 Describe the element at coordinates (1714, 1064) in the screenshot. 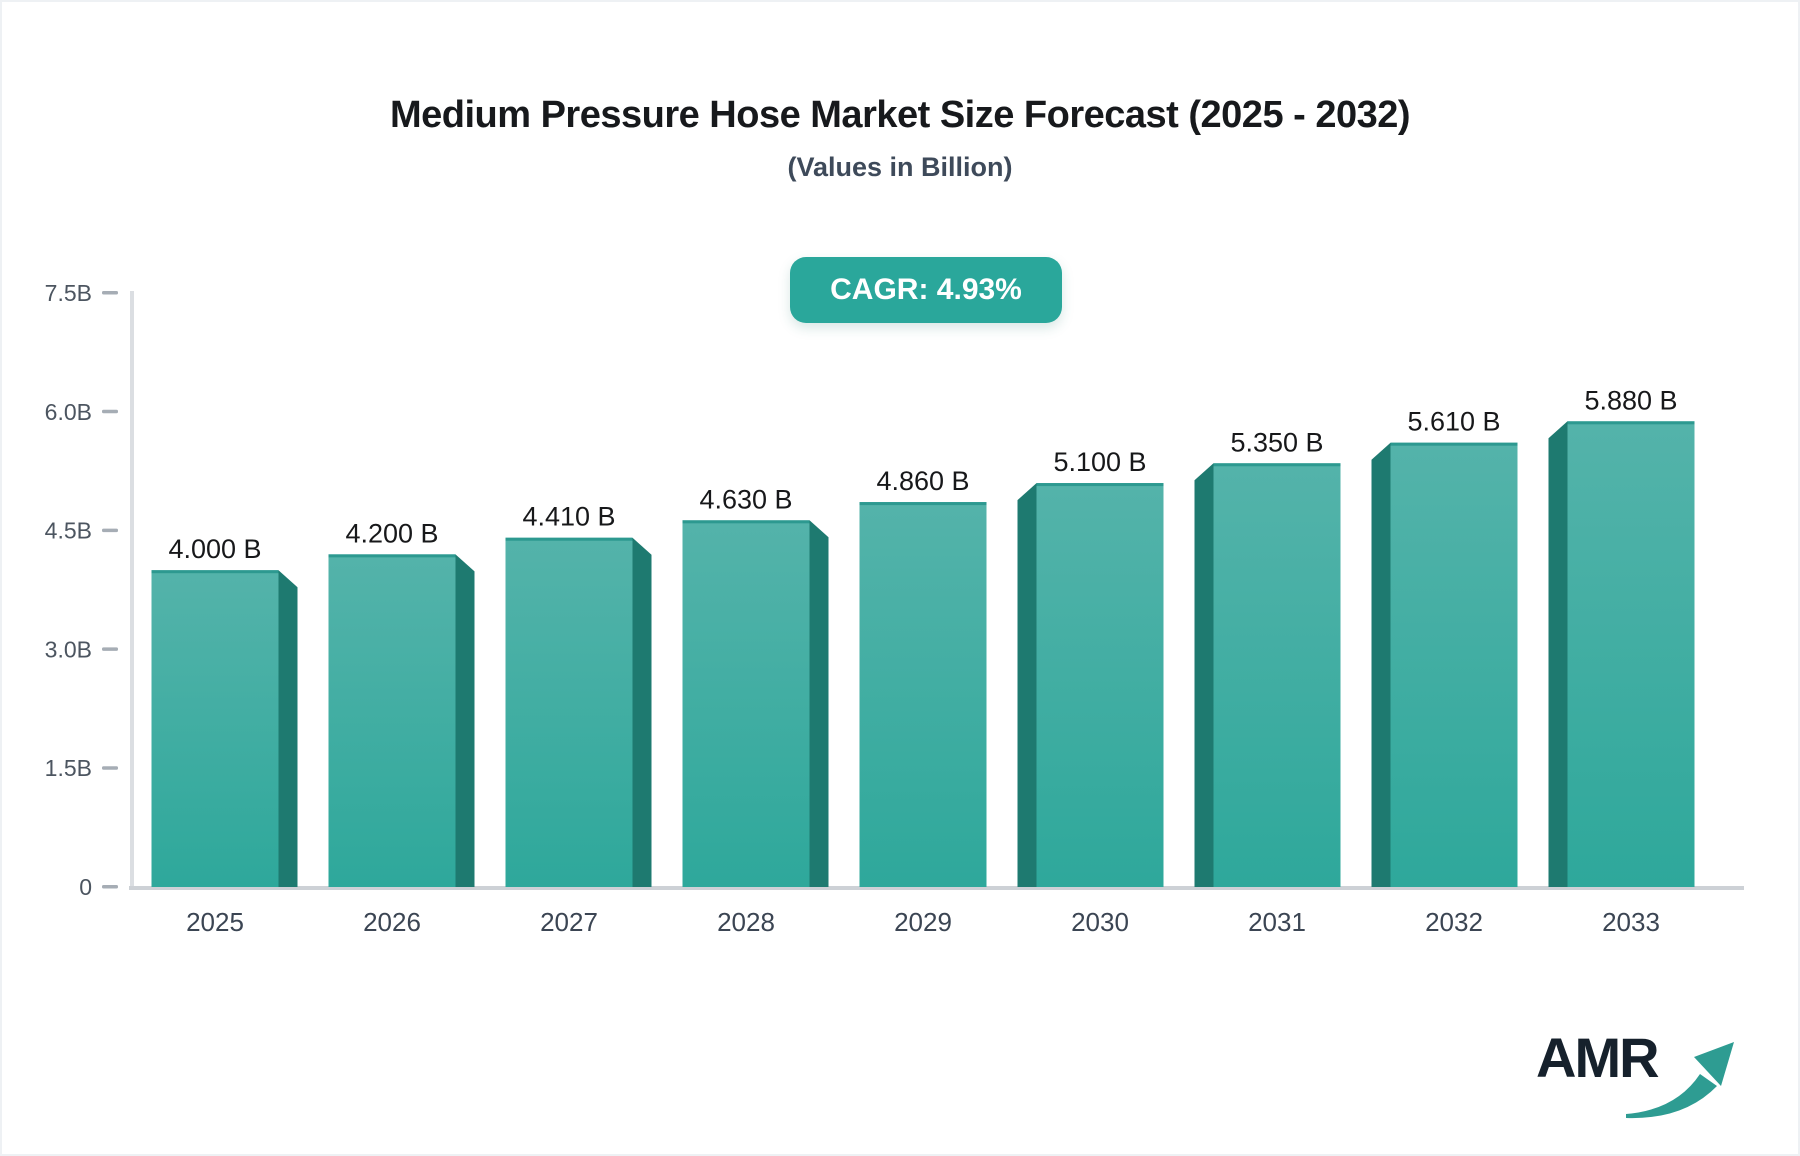

I see `arrow-head` at that location.